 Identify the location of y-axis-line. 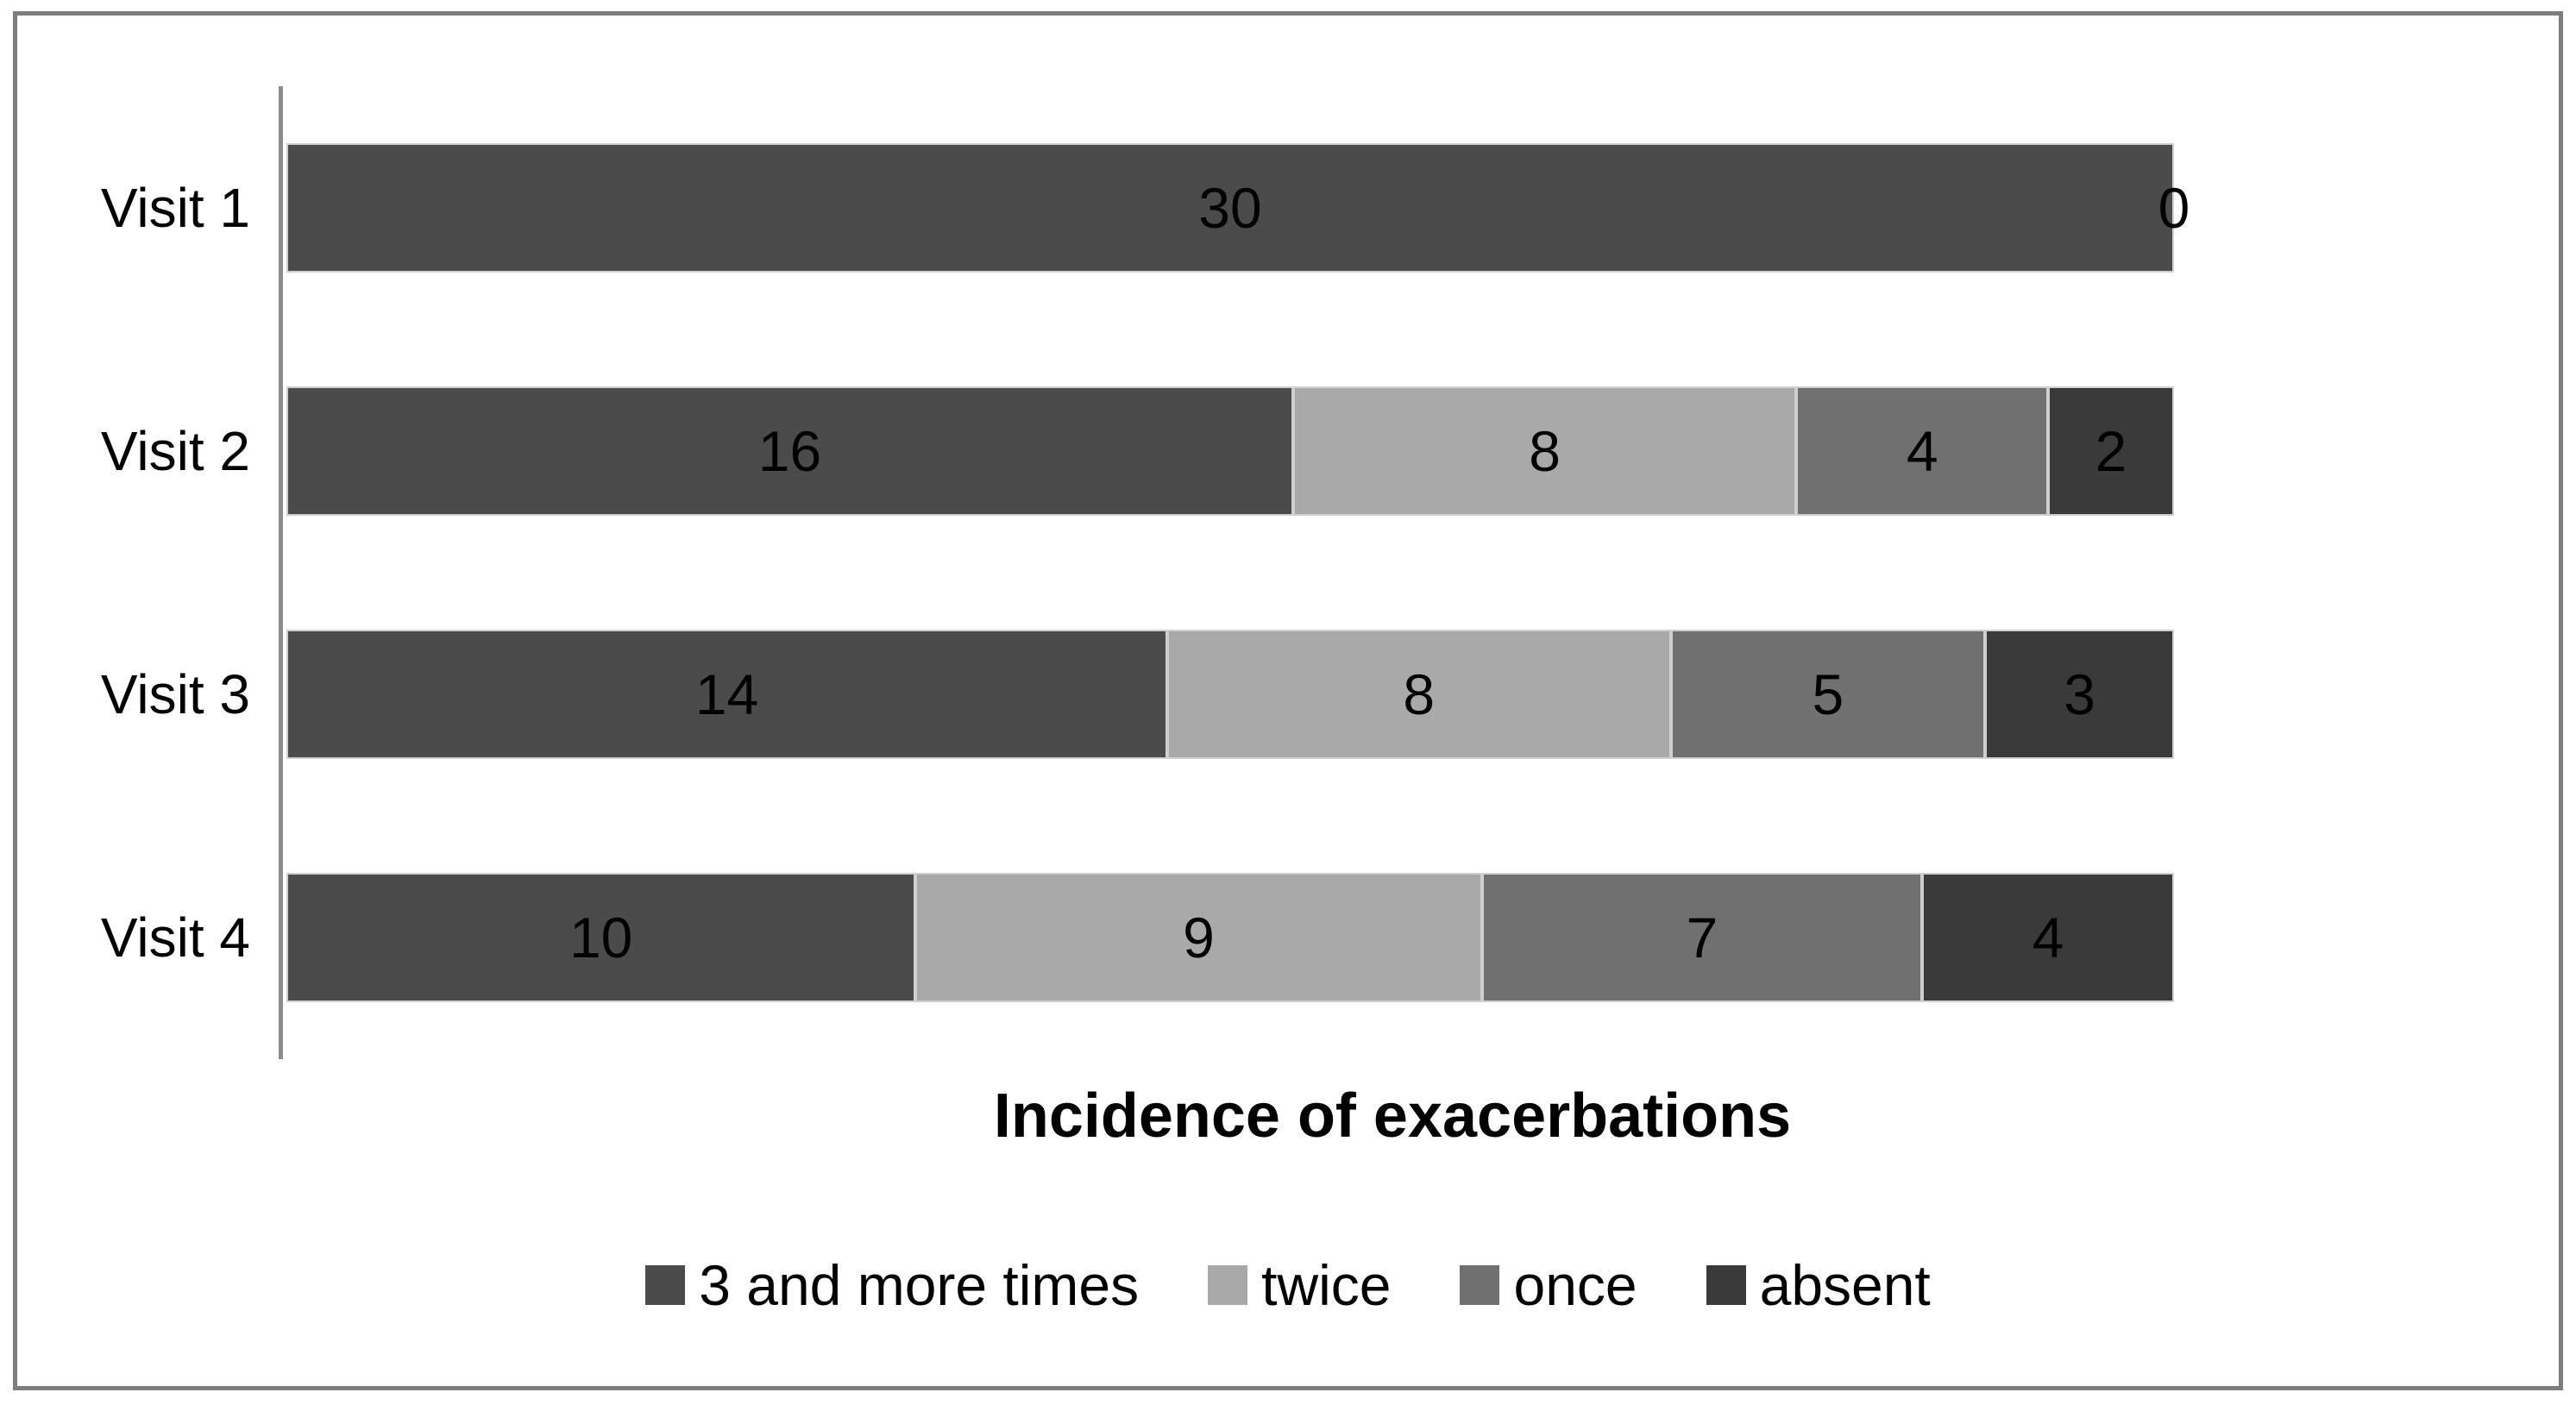
(281, 572).